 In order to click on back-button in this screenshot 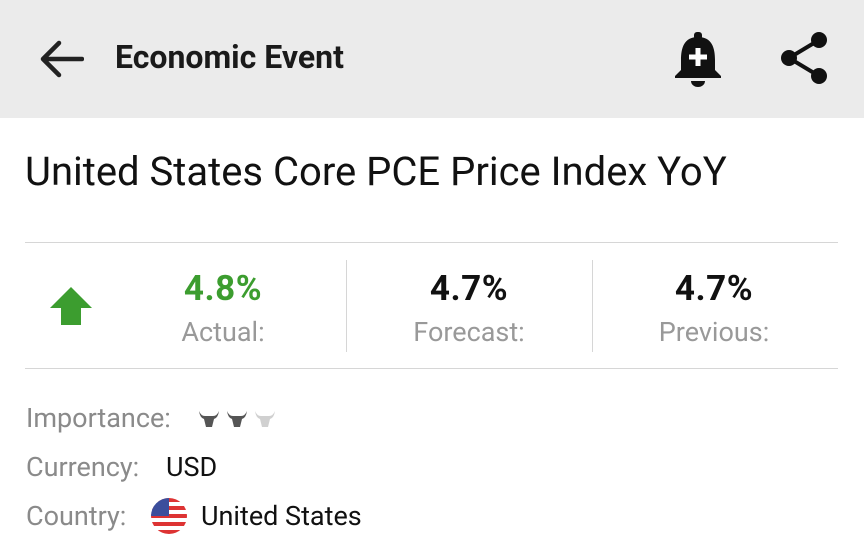, I will do `click(61, 59)`.